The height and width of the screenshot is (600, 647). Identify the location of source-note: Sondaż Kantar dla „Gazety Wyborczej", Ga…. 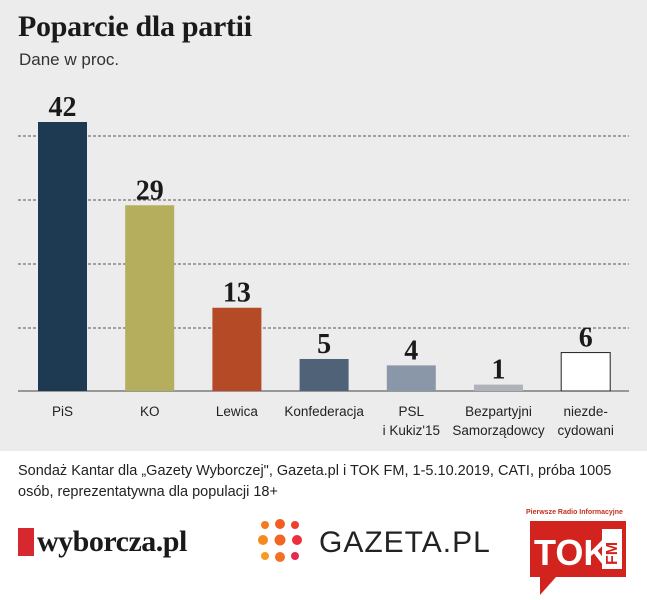
(315, 481).